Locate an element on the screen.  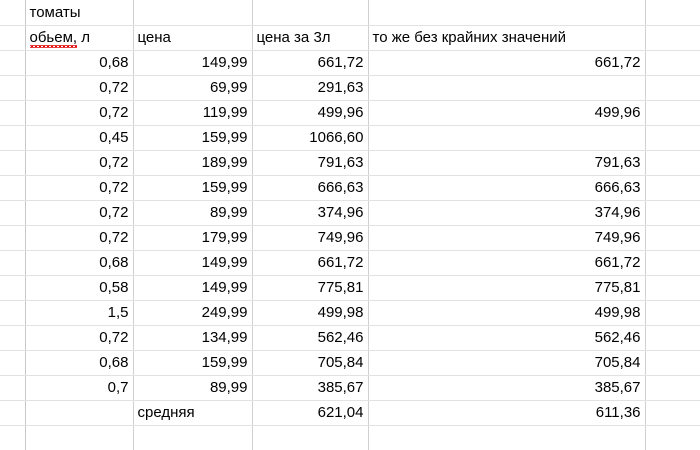
cell-trimmed: 562,46 is located at coordinates (507, 338).